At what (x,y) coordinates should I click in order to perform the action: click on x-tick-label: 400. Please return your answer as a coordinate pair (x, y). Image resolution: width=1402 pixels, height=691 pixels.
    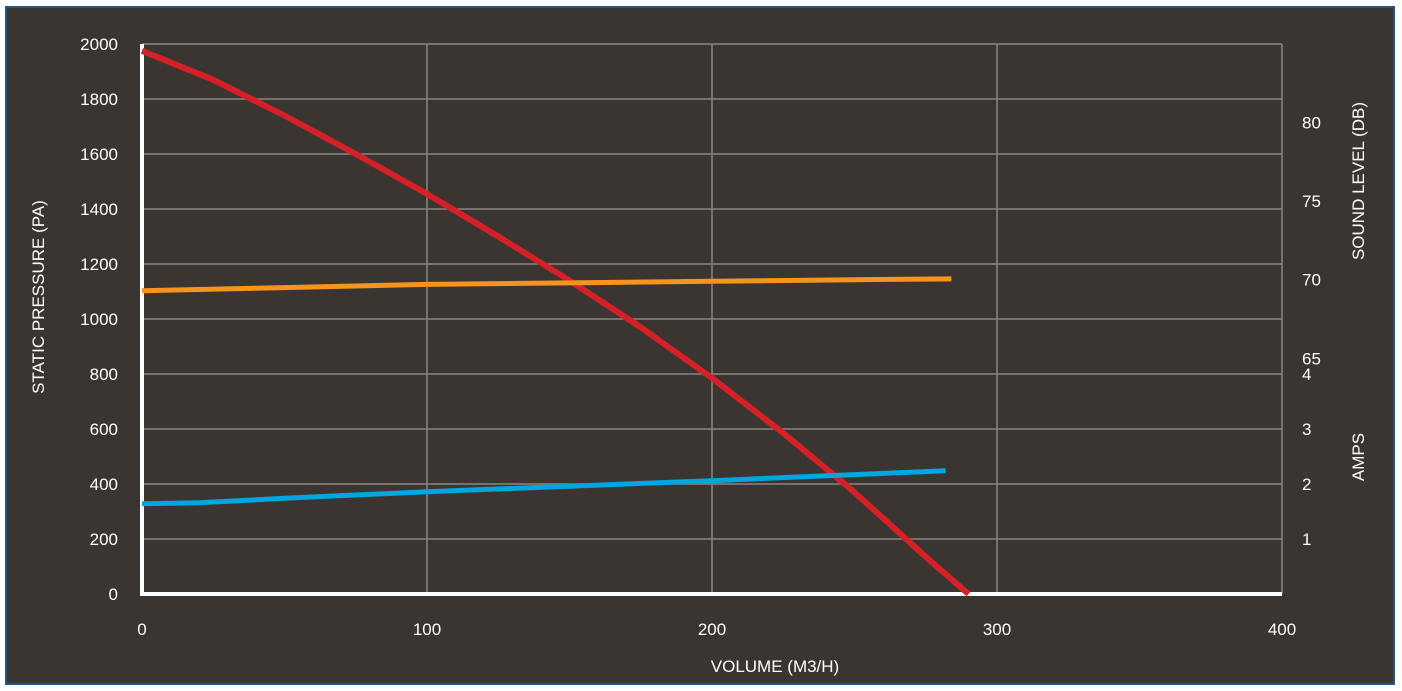
    Looking at the image, I should click on (1282, 629).